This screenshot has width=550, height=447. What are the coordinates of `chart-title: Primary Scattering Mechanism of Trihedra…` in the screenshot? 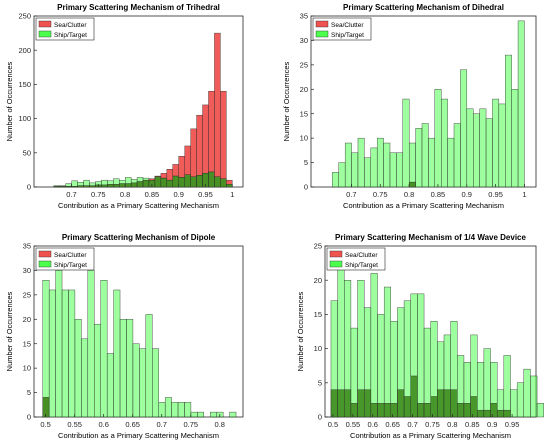 It's located at (138, 7).